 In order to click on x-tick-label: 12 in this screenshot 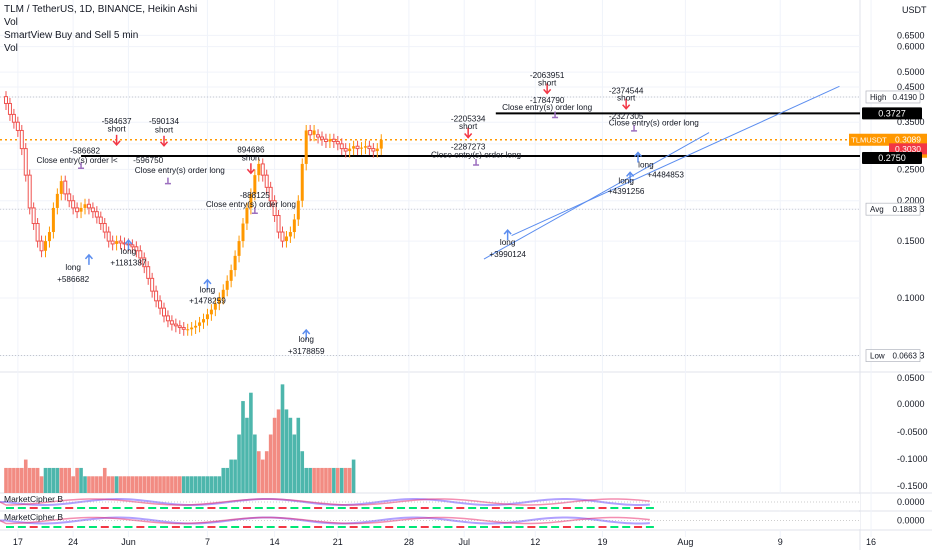, I will do `click(535, 542)`.